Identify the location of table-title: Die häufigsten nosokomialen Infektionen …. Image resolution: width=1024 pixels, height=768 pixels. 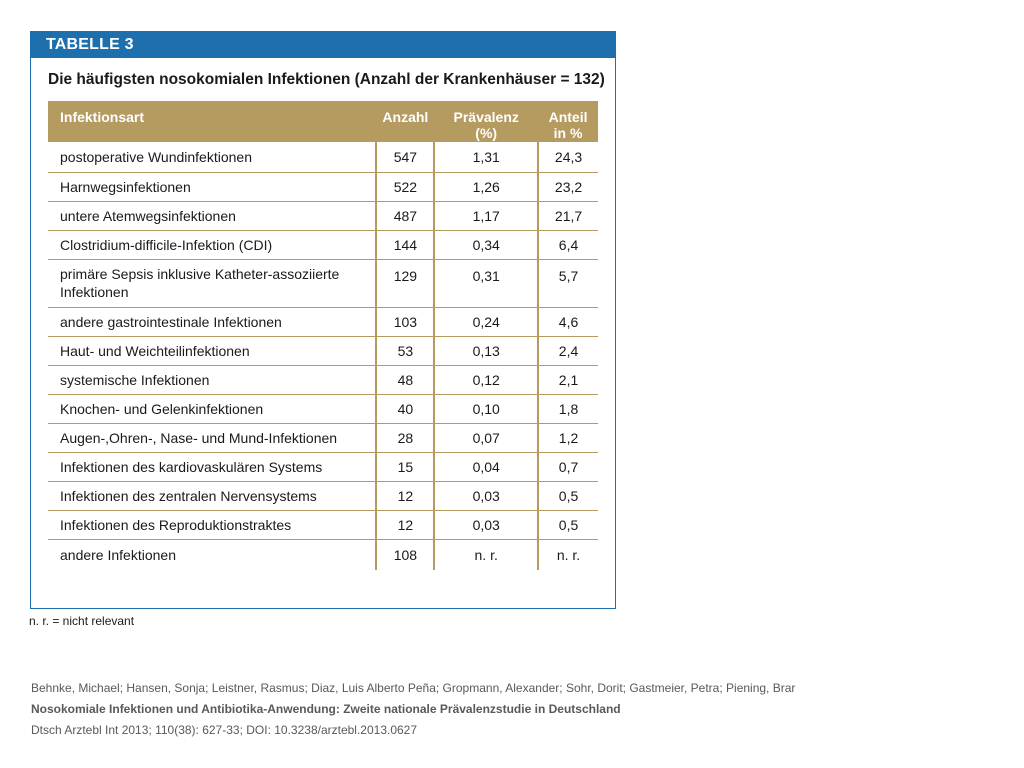
(326, 79).